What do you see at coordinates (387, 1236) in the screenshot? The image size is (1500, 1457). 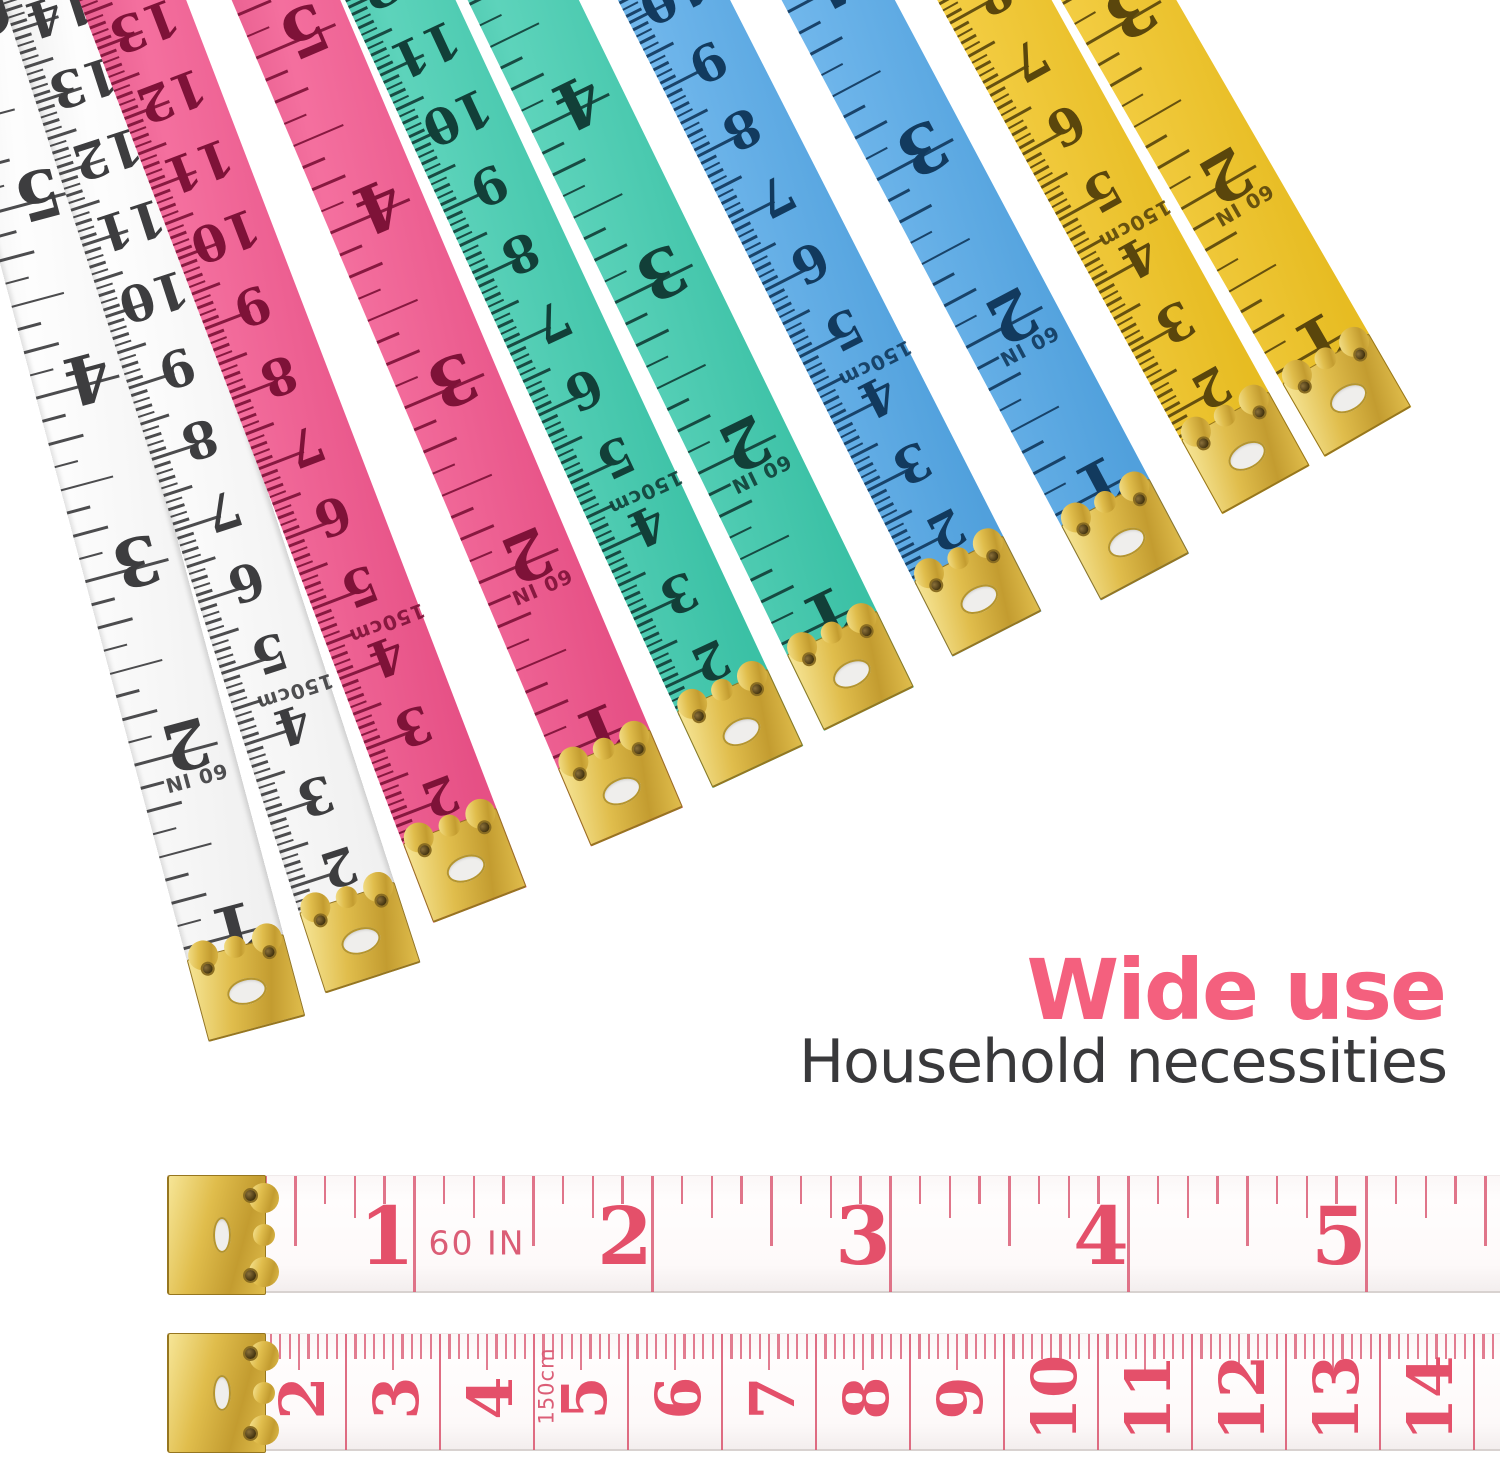 I see `scale-number: 1` at bounding box center [387, 1236].